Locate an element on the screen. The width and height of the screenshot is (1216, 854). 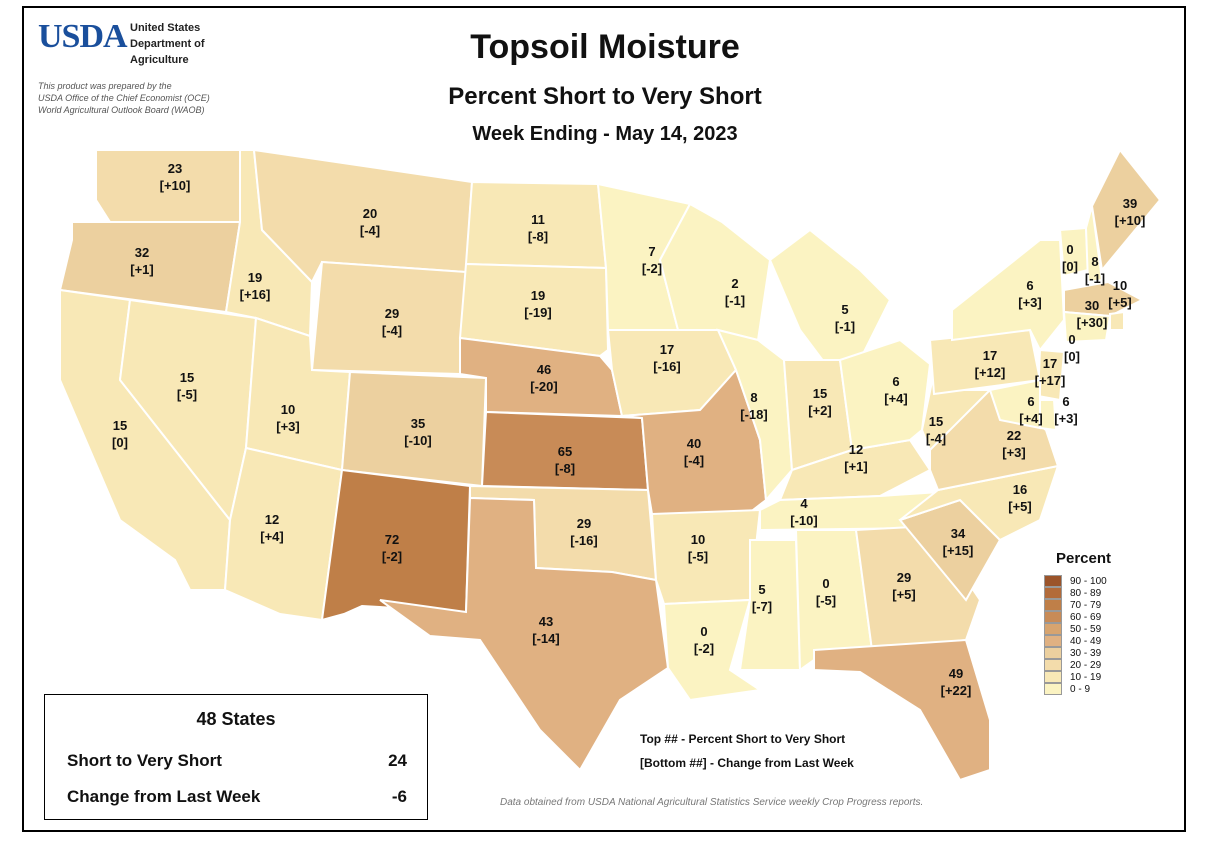
state-change-in: [+2] is located at coordinates (819, 410).